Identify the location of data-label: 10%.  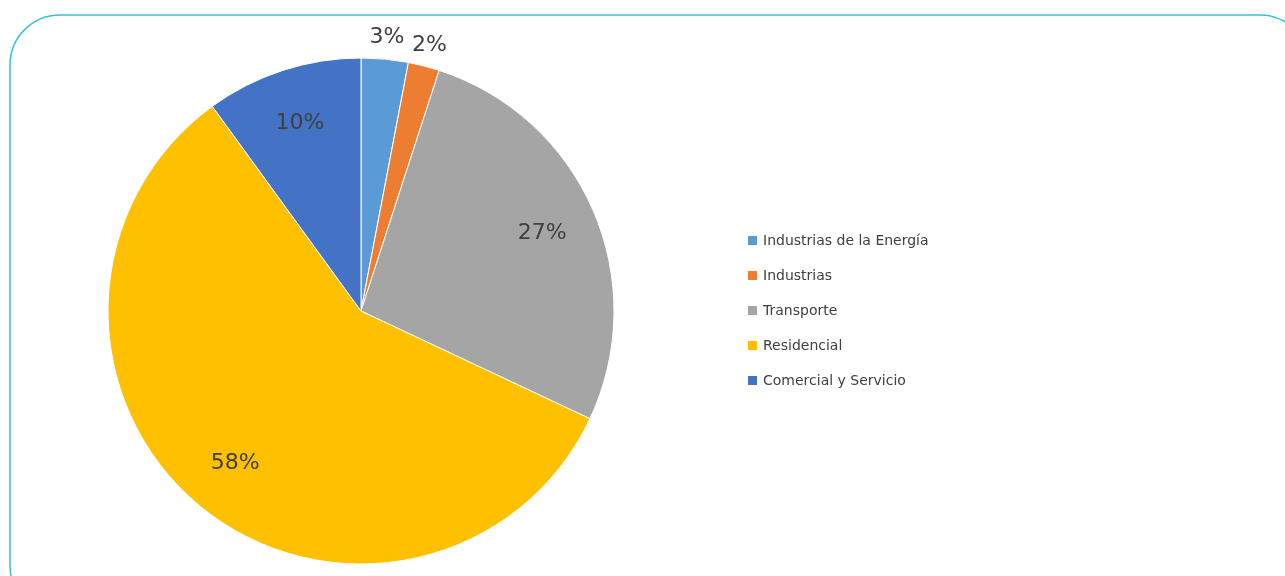
(300, 122).